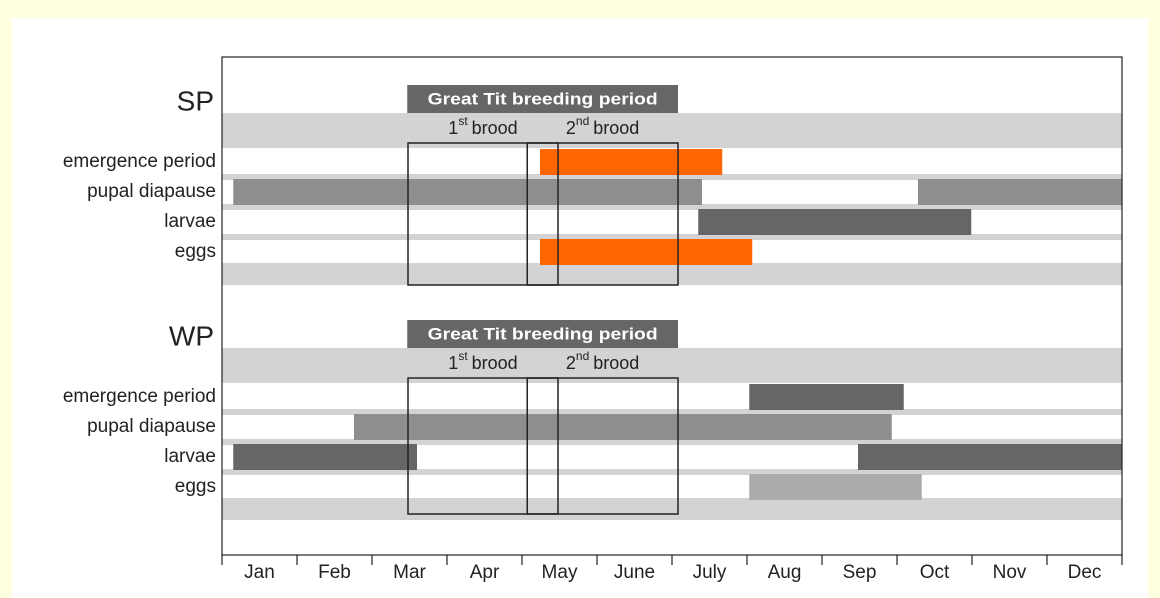  What do you see at coordinates (785, 572) in the screenshot?
I see `x-tick-label: Aug` at bounding box center [785, 572].